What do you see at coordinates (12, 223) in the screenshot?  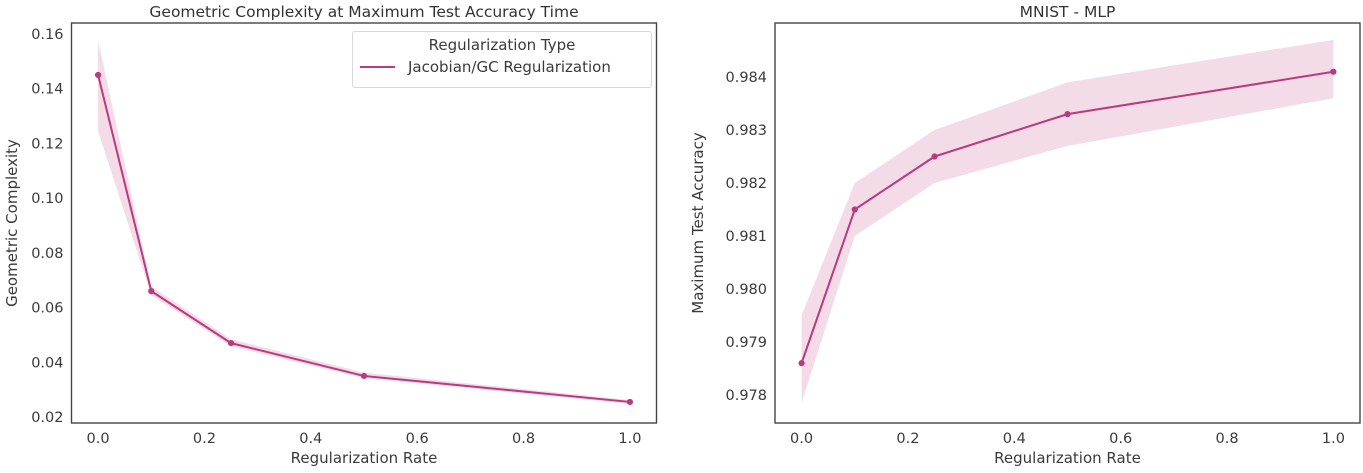 I see `left-y-axis-label: Geometric Complexity` at bounding box center [12, 223].